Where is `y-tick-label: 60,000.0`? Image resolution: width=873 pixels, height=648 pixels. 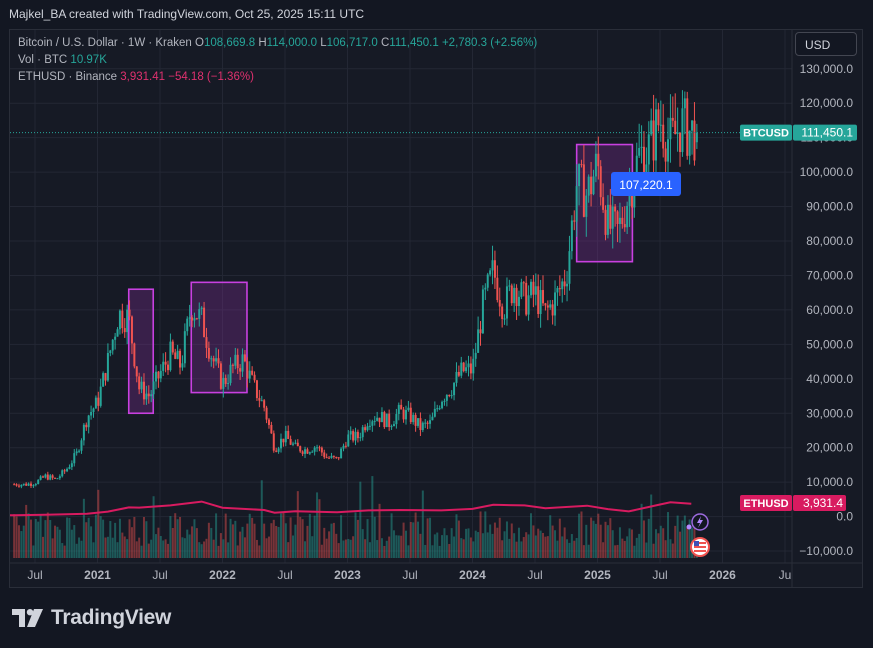
y-tick-label: 60,000.0 is located at coordinates (829, 310).